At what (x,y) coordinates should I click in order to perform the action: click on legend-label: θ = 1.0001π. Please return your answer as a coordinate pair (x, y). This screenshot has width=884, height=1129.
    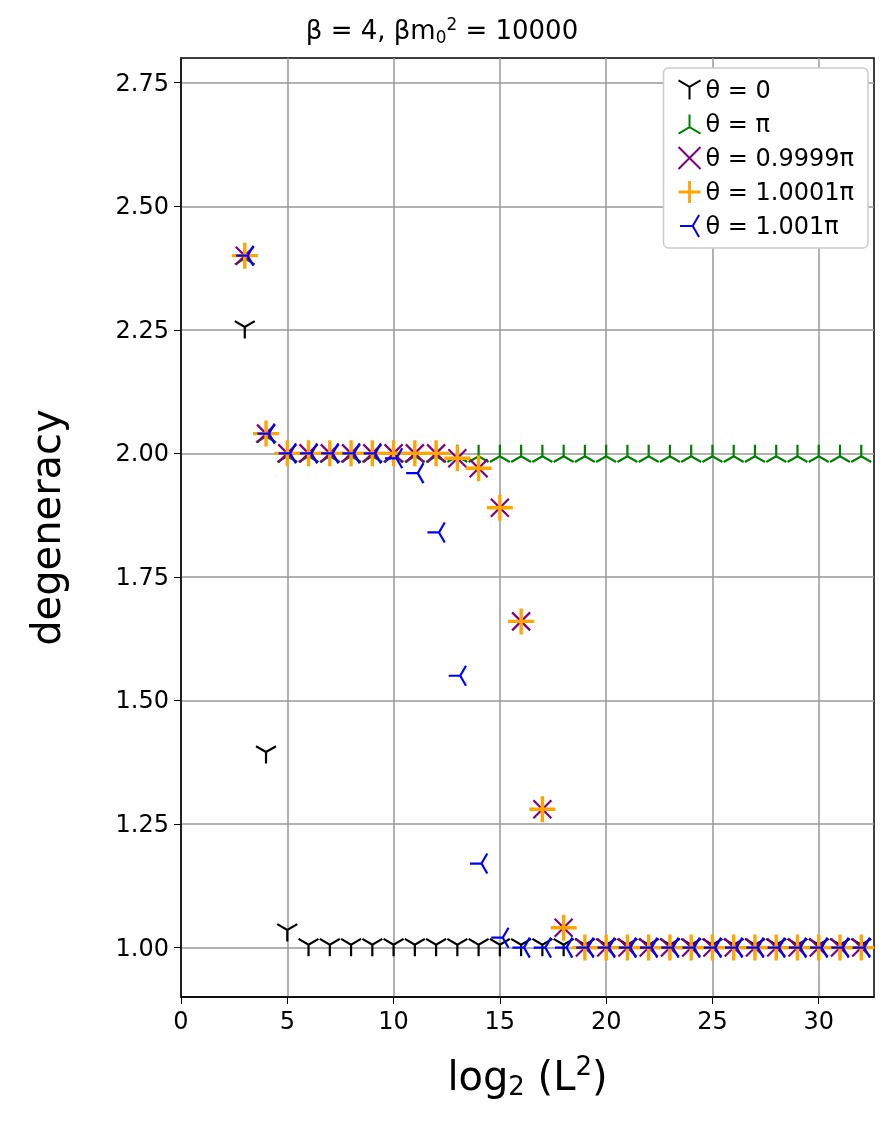
    Looking at the image, I should click on (780, 192).